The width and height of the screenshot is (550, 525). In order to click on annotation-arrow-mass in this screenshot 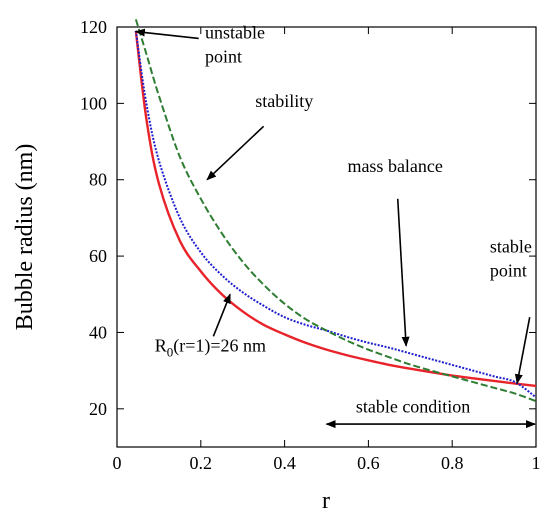, I will do `click(403, 272)`.